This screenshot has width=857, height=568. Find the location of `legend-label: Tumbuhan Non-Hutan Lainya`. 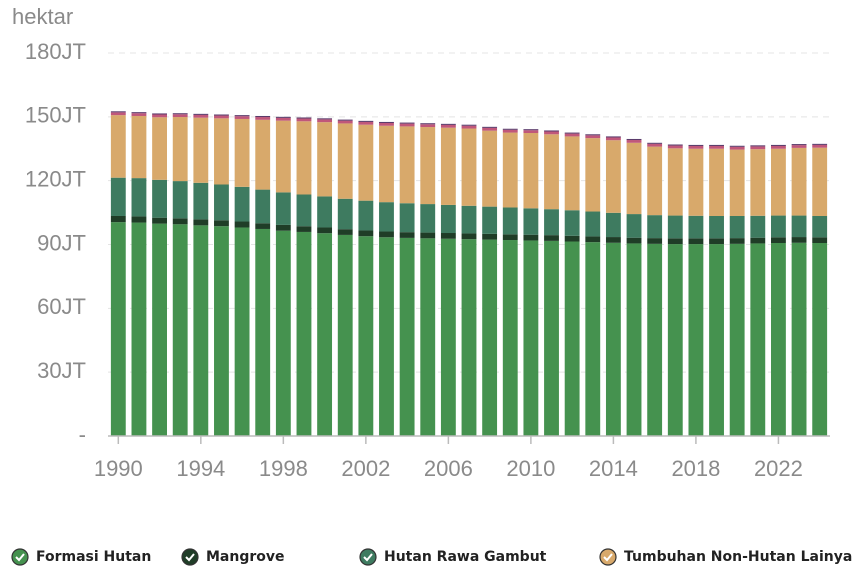

legend-label: Tumbuhan Non-Hutan Lainya is located at coordinates (738, 557).